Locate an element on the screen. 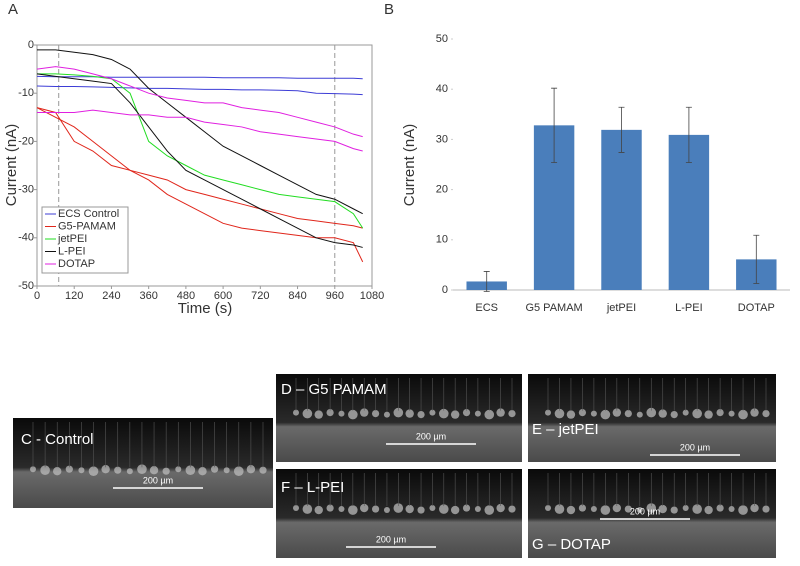 This screenshot has height=566, width=800. legend-label: L-PEI is located at coordinates (72, 251).